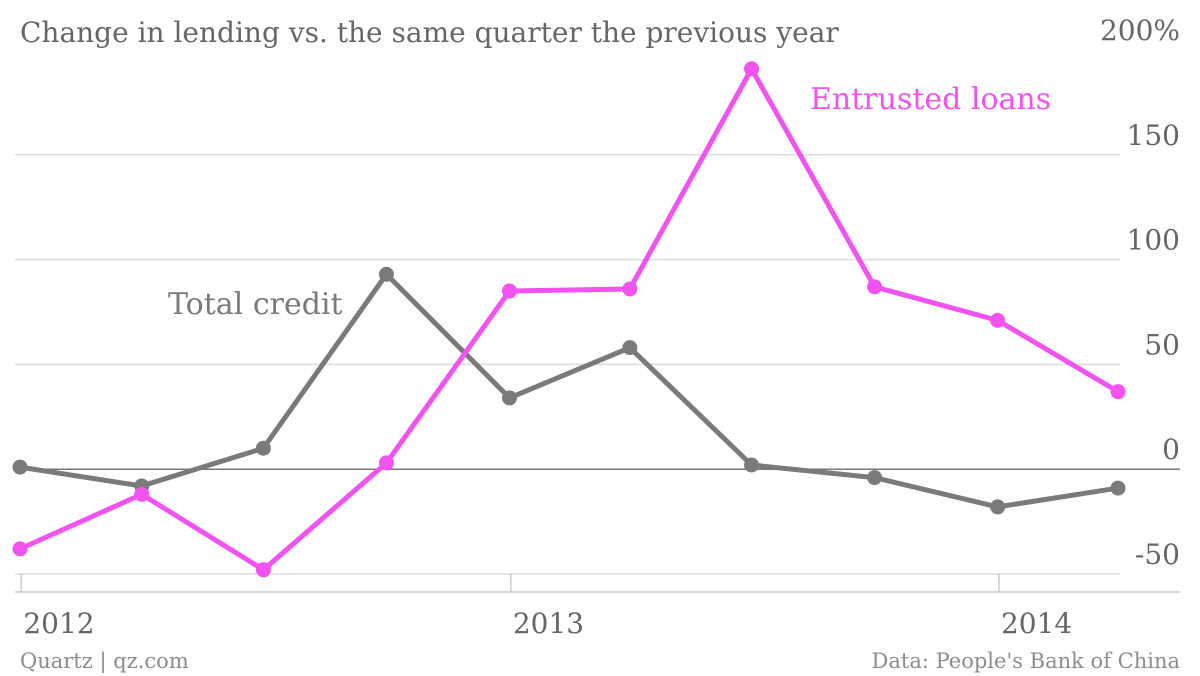 Image resolution: width=1200 pixels, height=676 pixels. Describe the element at coordinates (1026, 661) in the screenshot. I see `source-right: Data: People's Bank of China` at that location.